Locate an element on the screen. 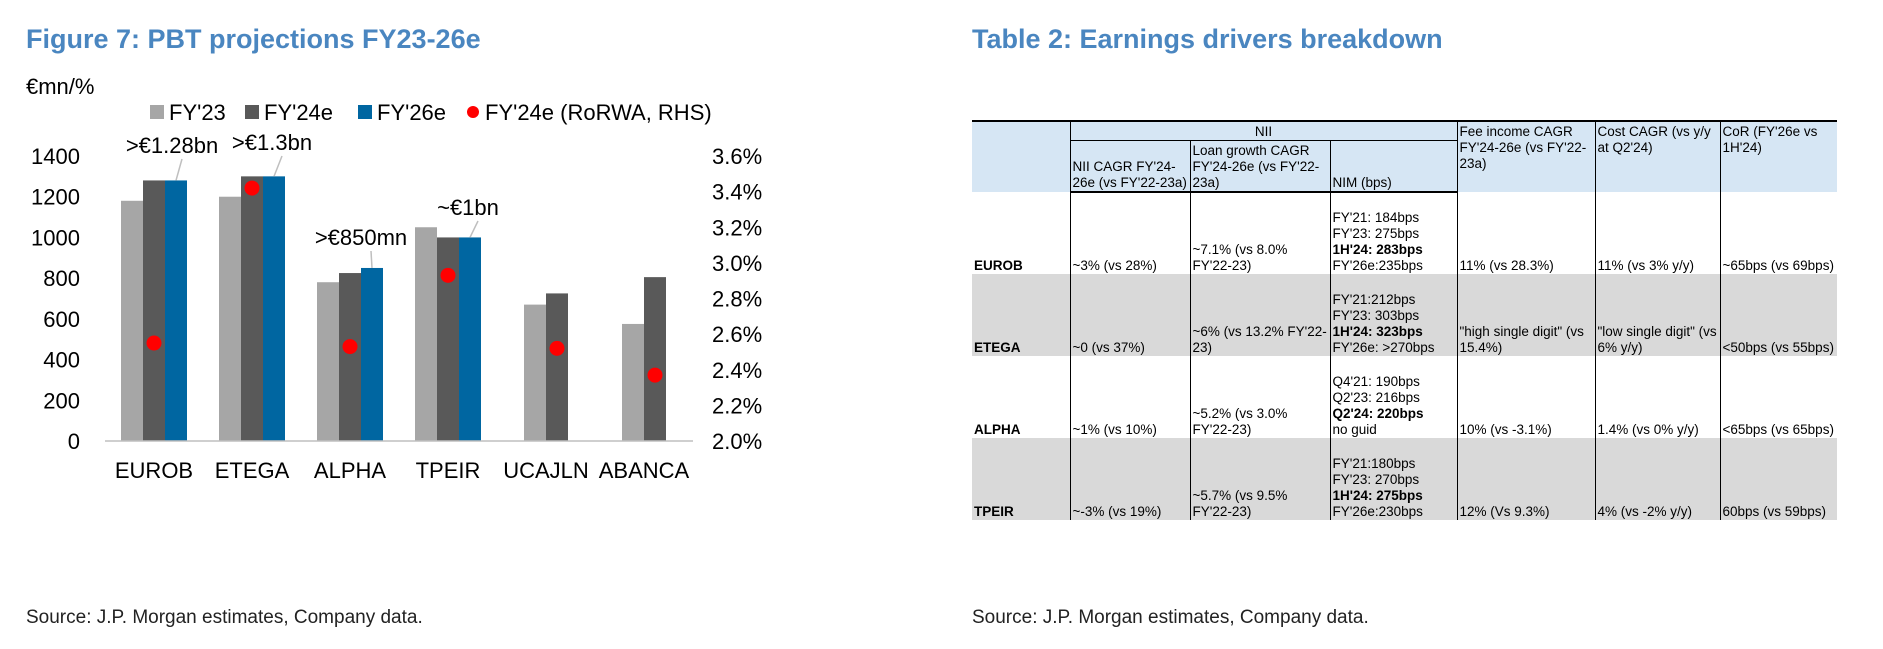 This screenshot has height=649, width=1883. cell-cost: 11% (vs 3% y/y) is located at coordinates (1657, 233).